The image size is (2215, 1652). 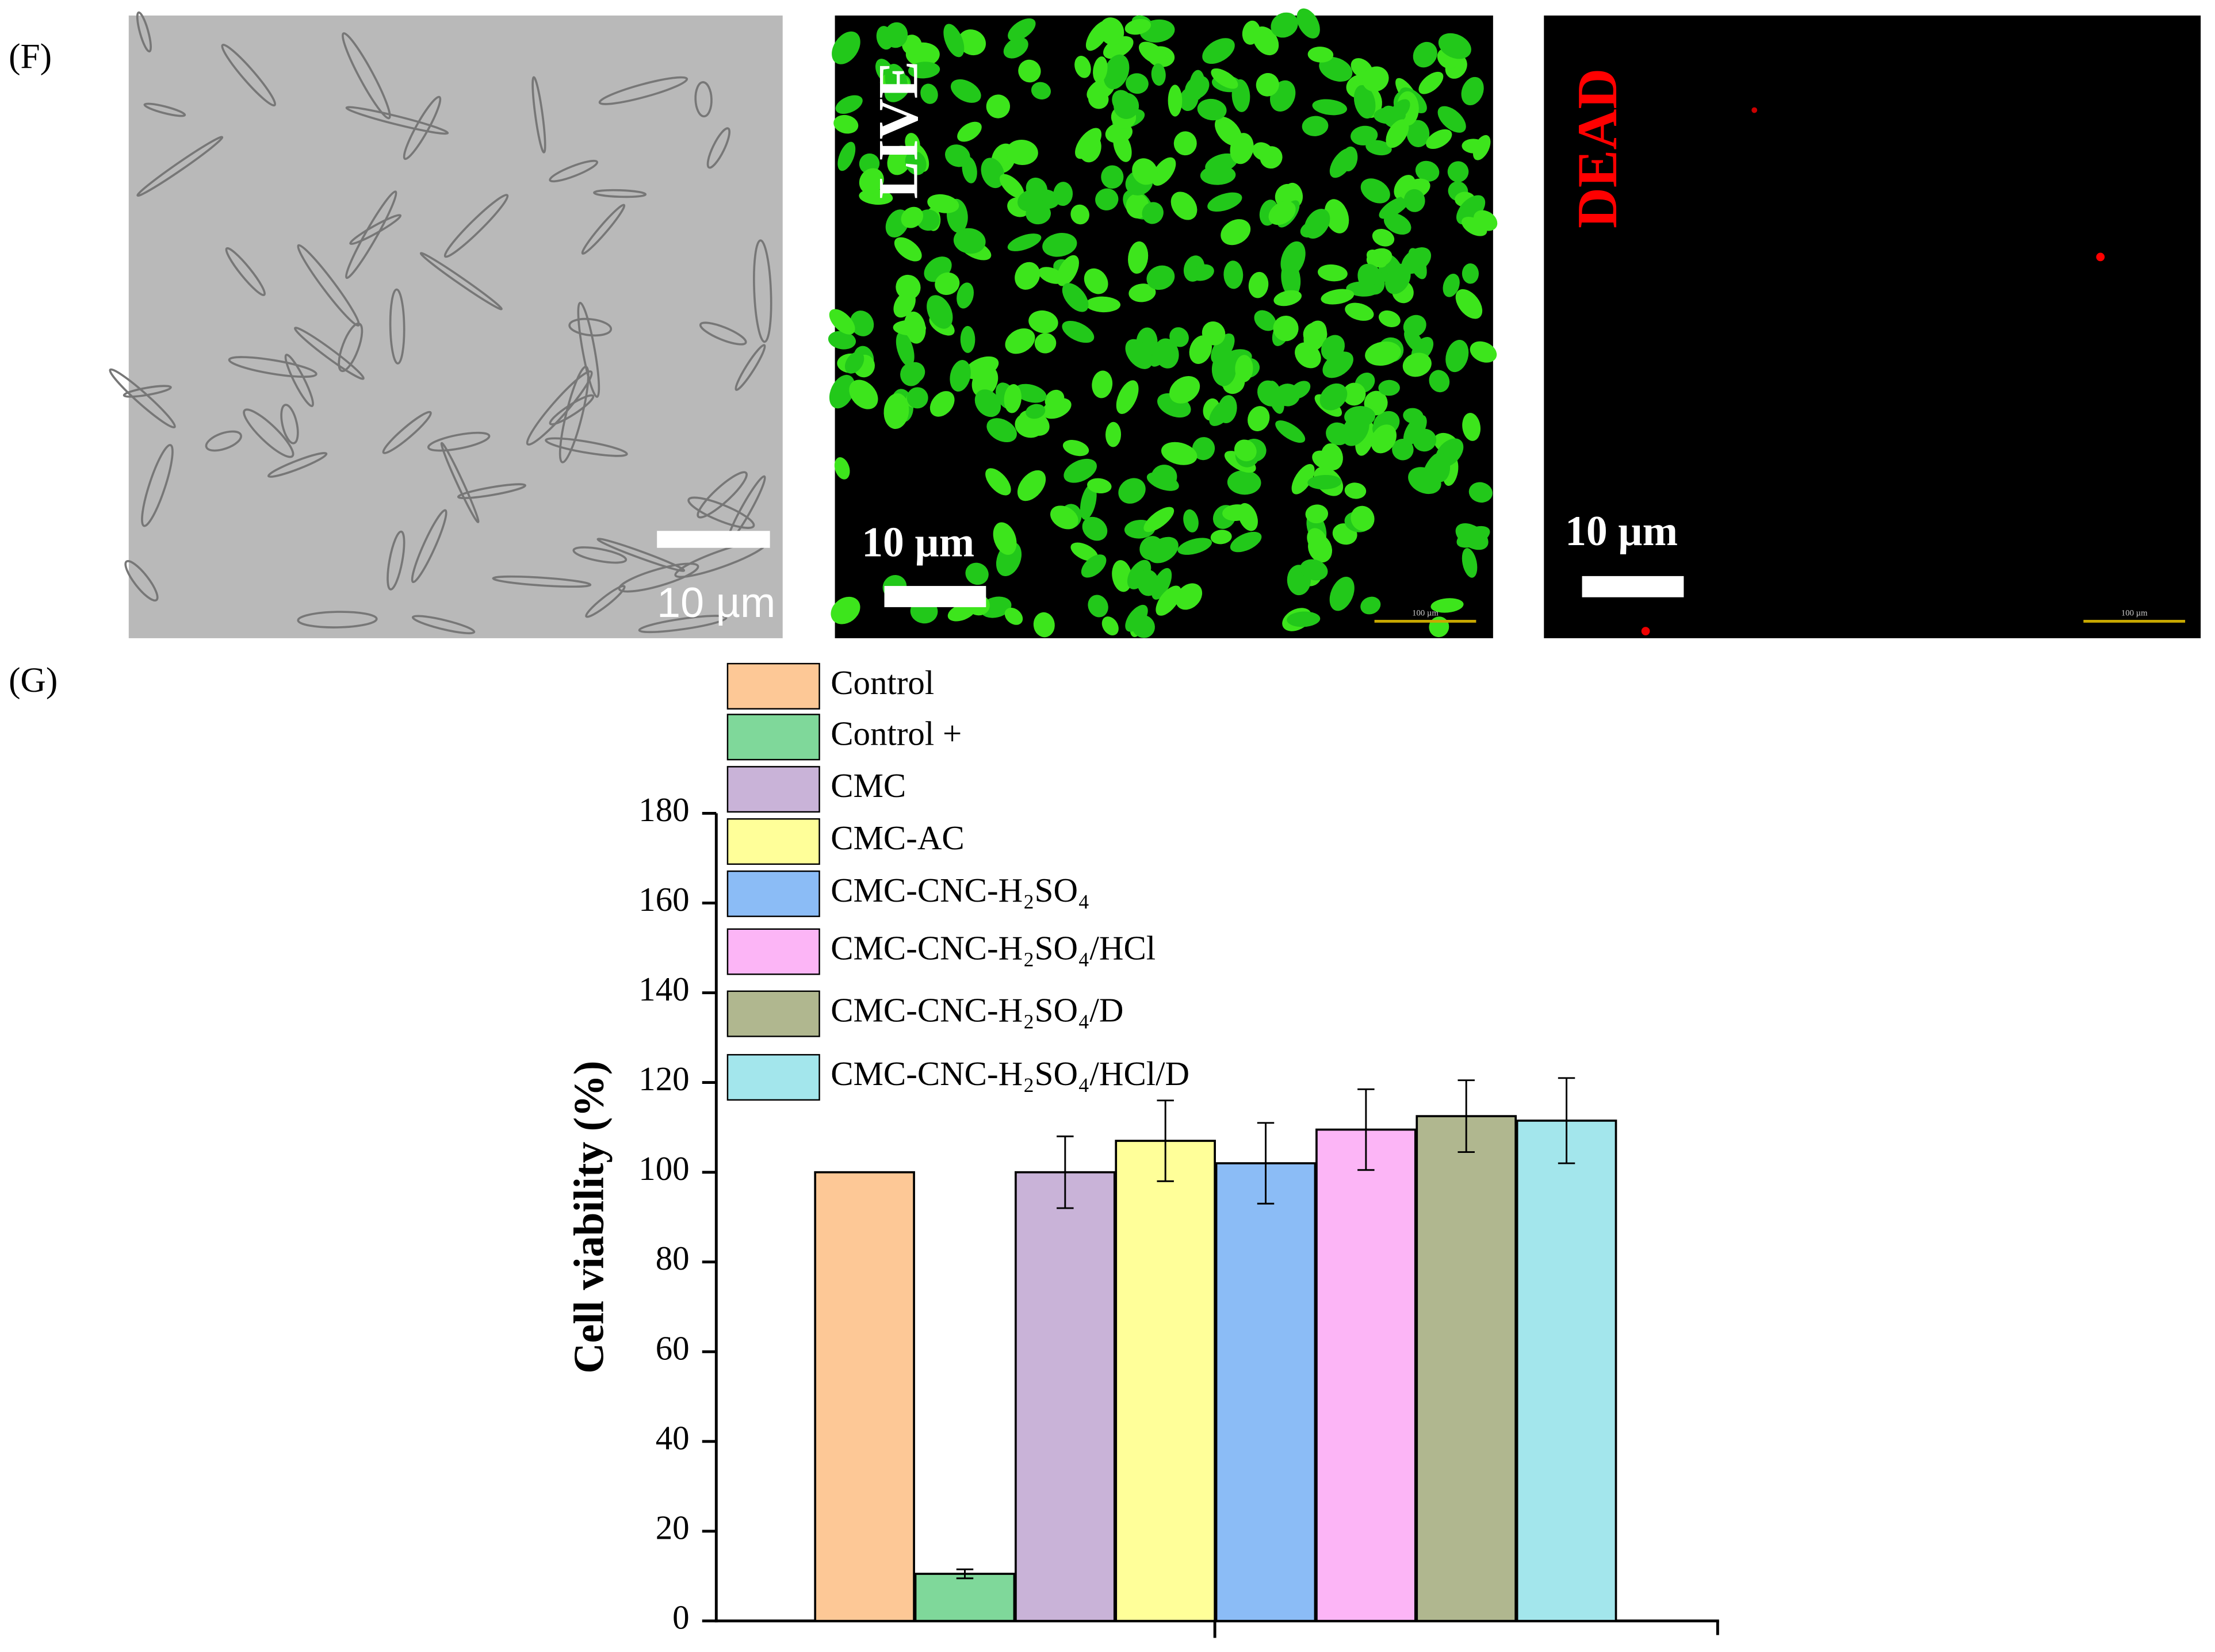 I want to click on stain-label: DEAD, so click(x=1597, y=148).